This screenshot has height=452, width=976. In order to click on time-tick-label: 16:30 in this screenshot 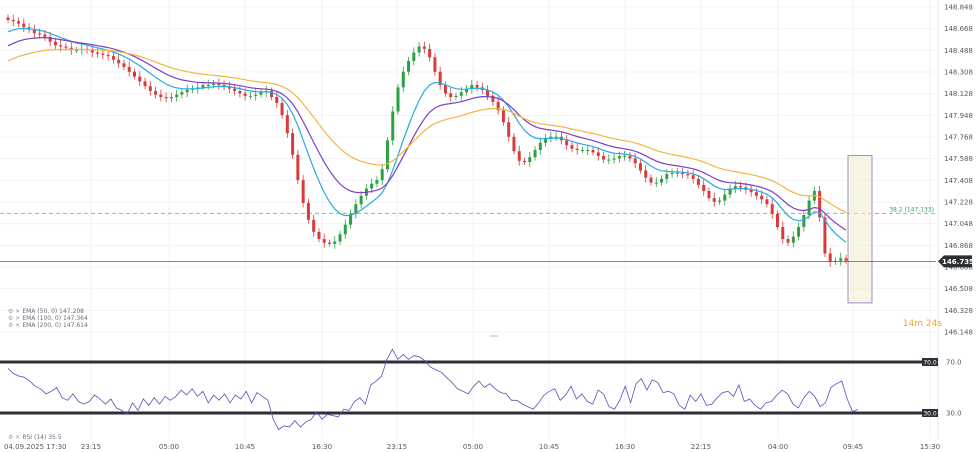, I will do `click(625, 447)`.